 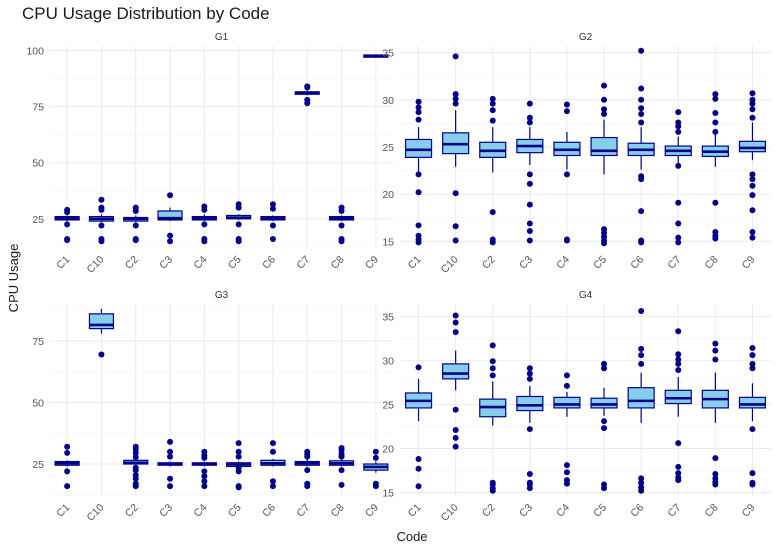 What do you see at coordinates (530, 428) in the screenshot?
I see `box-c3` at bounding box center [530, 428].